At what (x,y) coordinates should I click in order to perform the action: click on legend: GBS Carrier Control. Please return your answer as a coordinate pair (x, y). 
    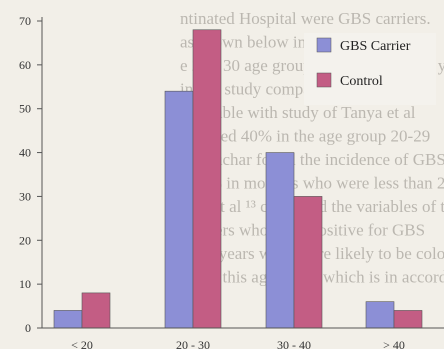
    Looking at the image, I should click on (370, 69).